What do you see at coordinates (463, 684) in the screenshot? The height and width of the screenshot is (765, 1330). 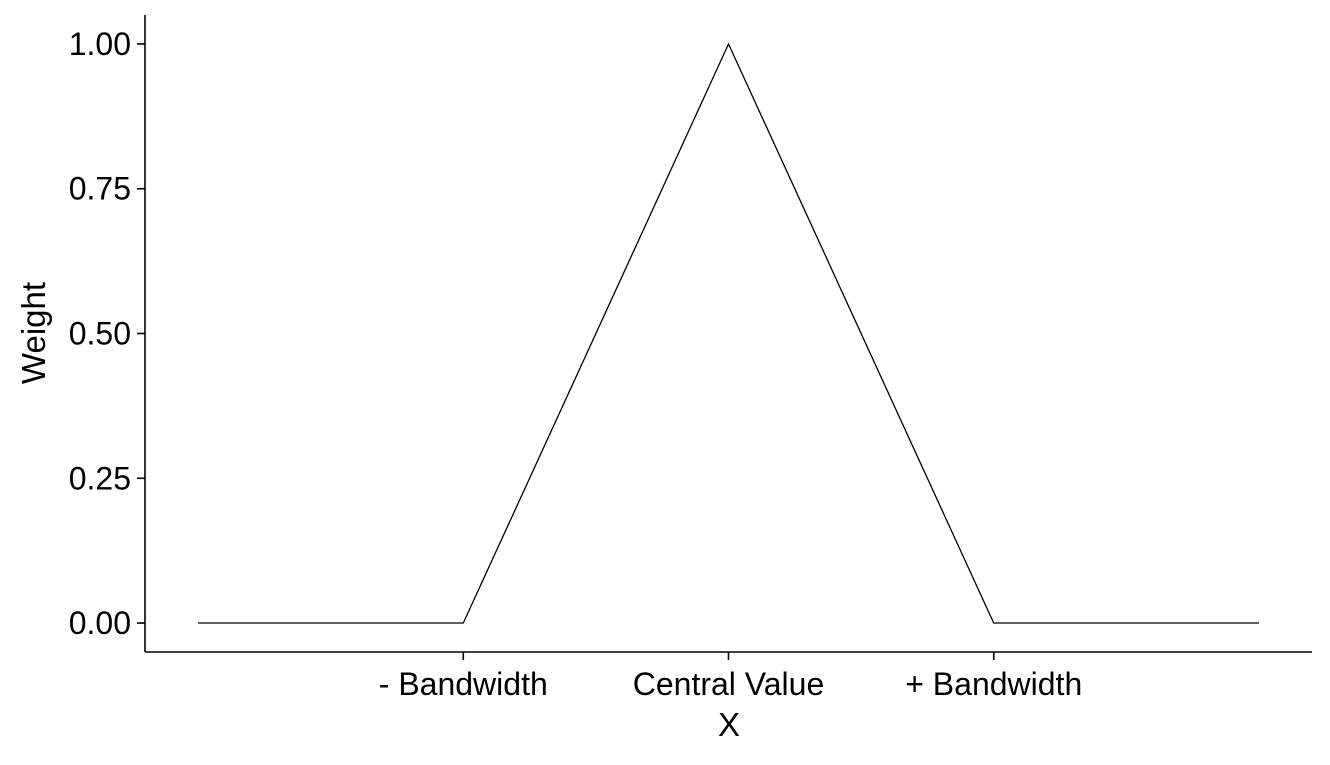 I see `x-tick-label: - Bandwidth` at bounding box center [463, 684].